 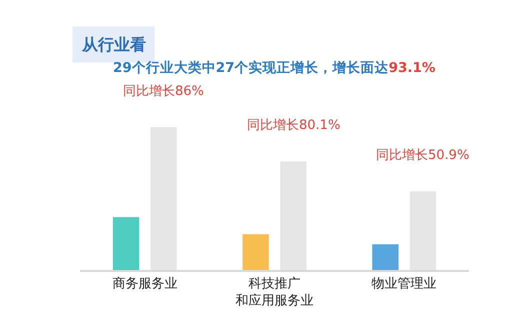 What do you see at coordinates (113, 44) in the screenshot?
I see `chart-title: 从行业看` at bounding box center [113, 44].